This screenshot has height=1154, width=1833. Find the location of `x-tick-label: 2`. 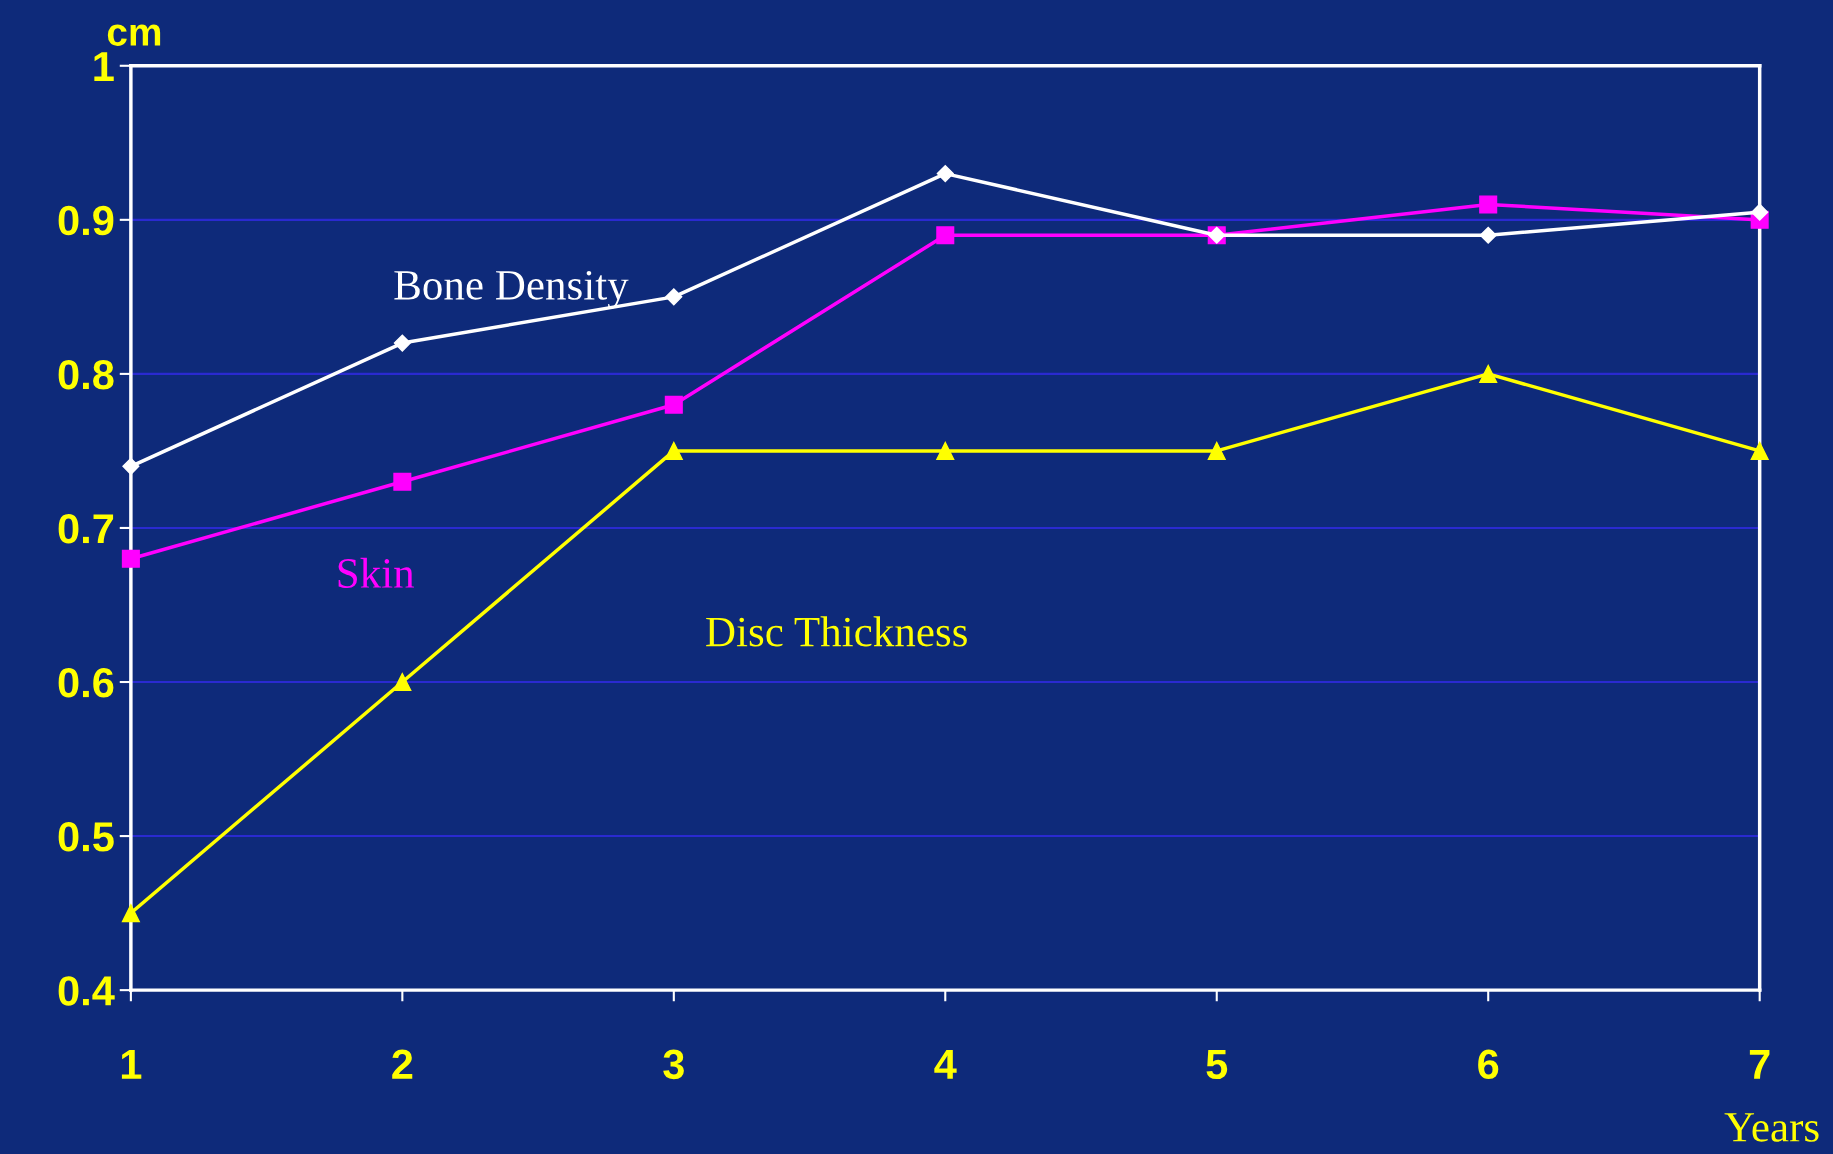

x-tick-label: 2 is located at coordinates (402, 1064).